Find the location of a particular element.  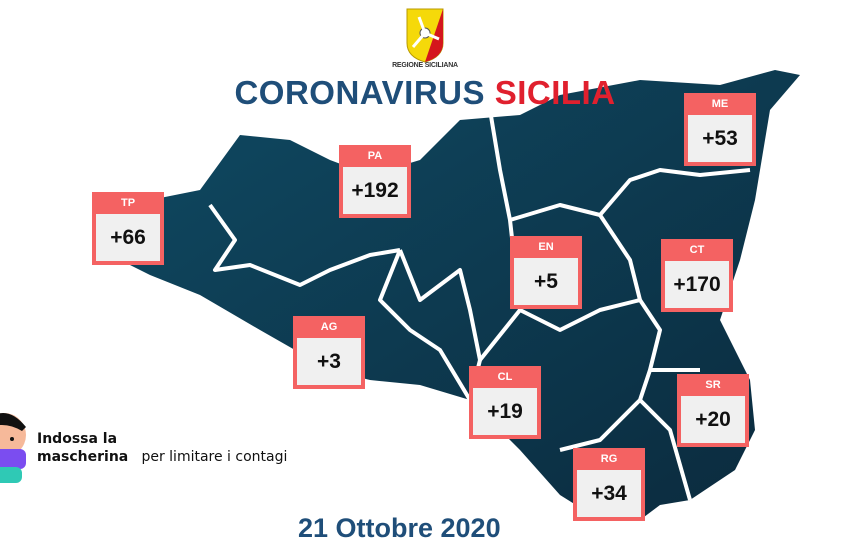

province-box-cl: CL +19 is located at coordinates (505, 402).